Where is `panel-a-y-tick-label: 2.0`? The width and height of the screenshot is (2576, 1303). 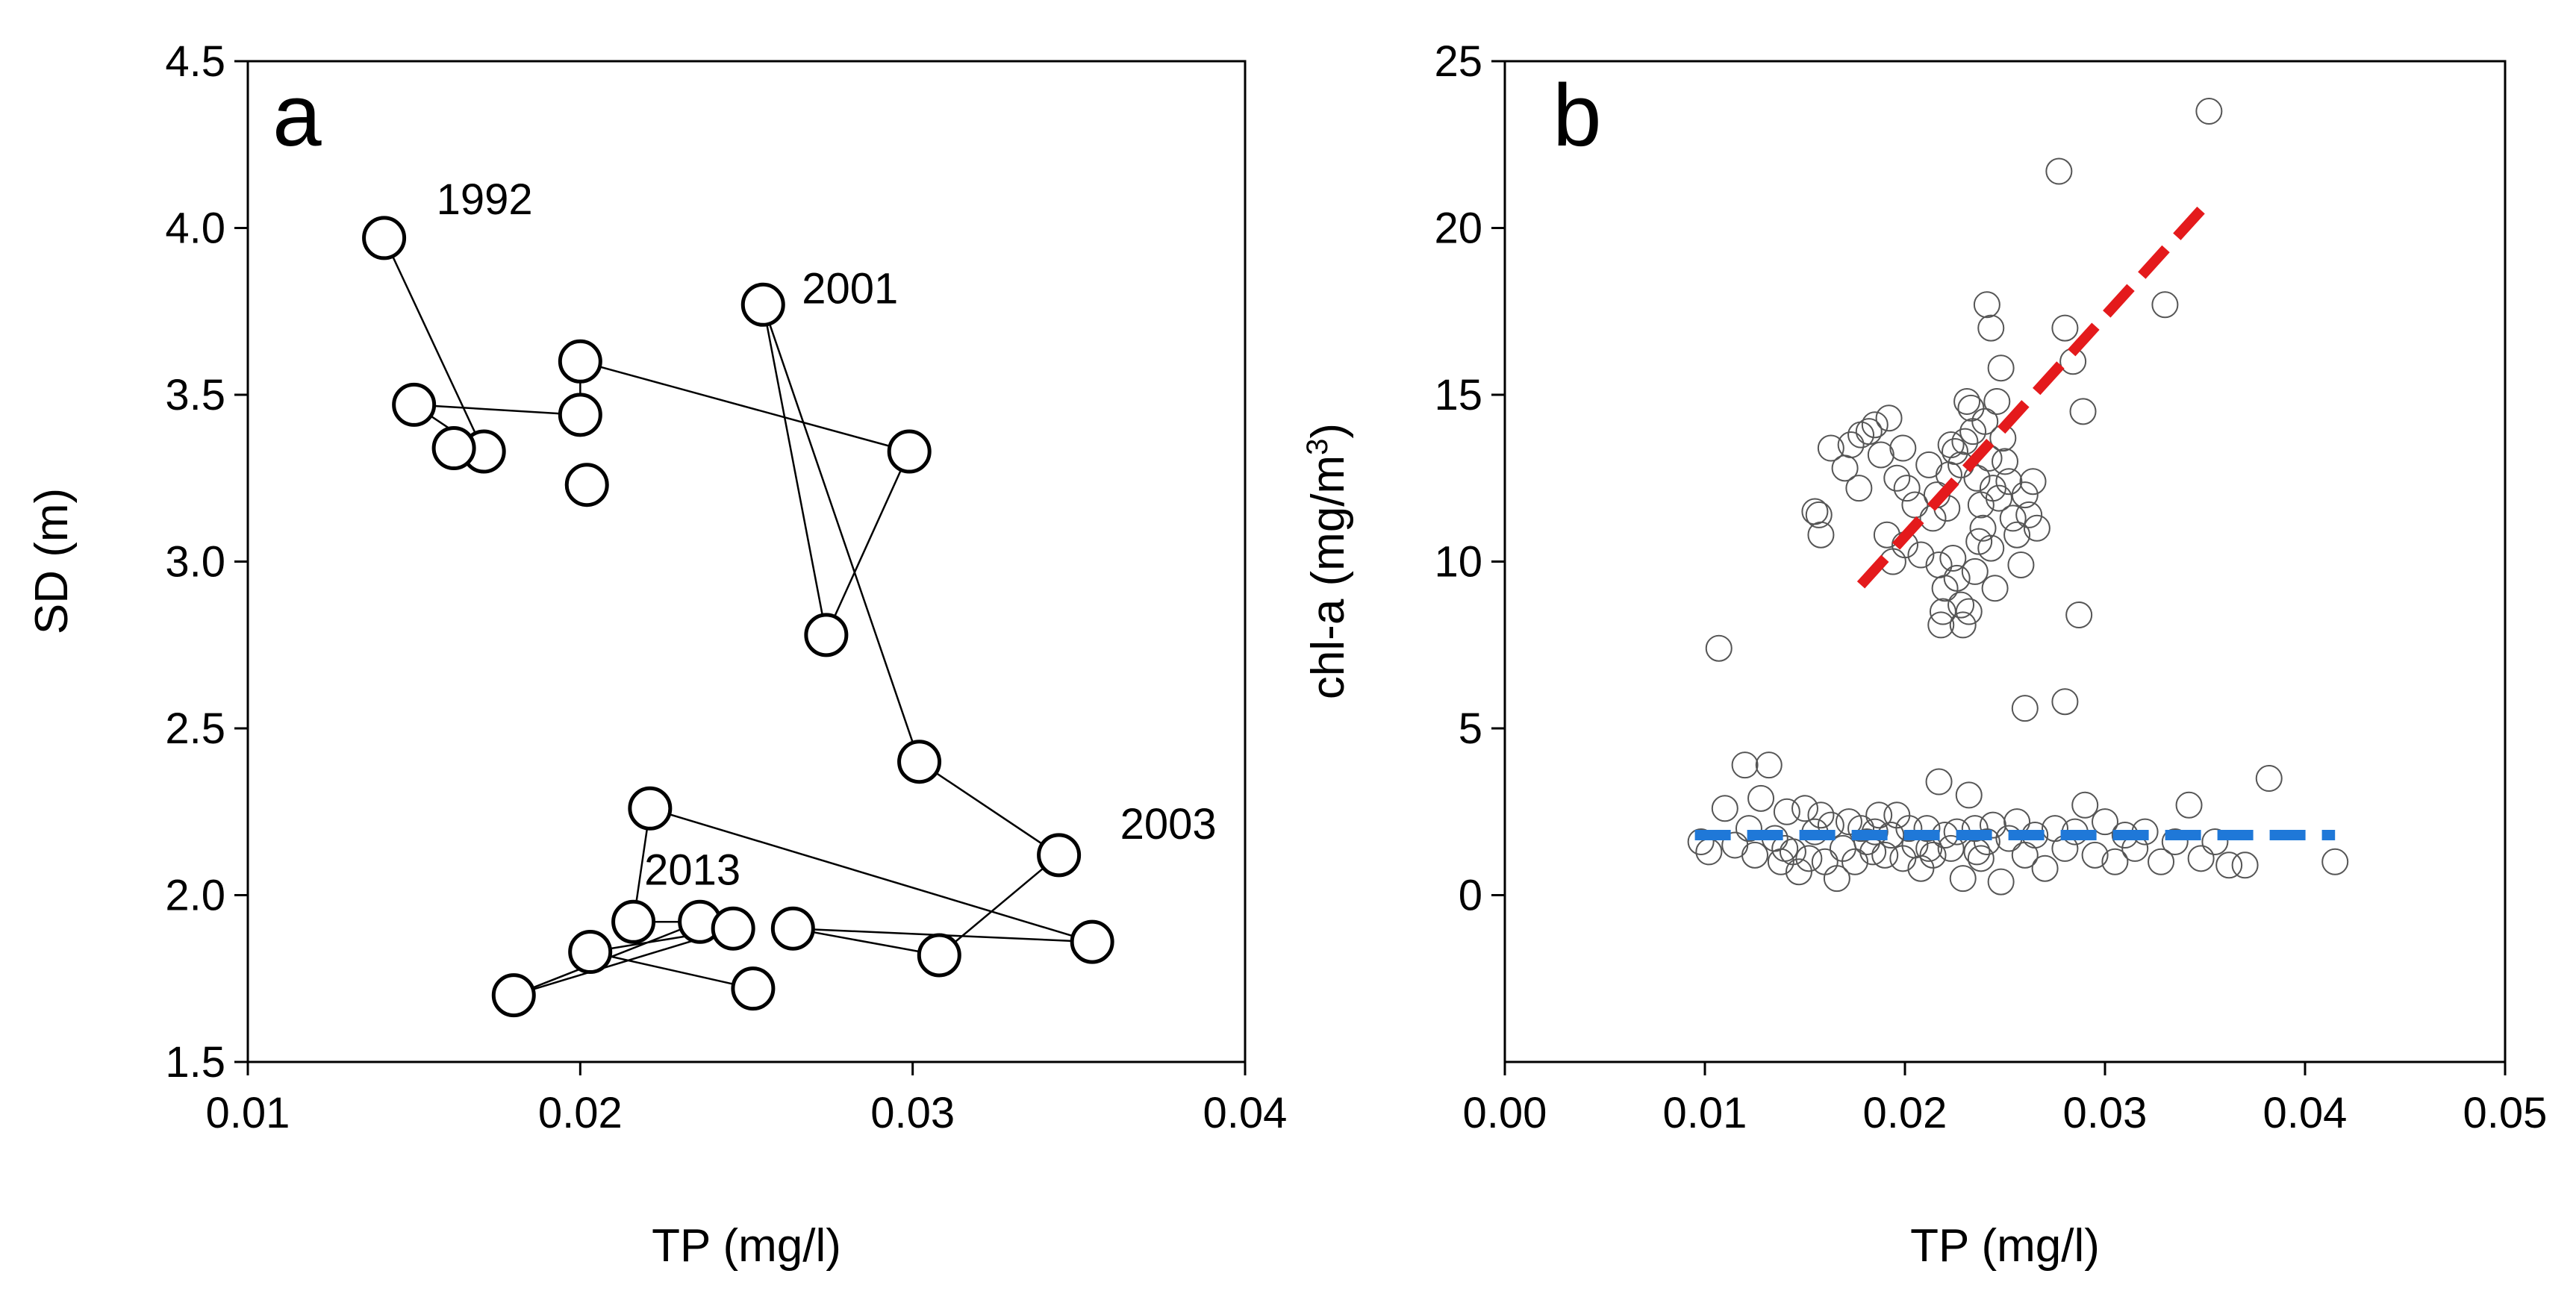
panel-a-y-tick-label: 2.0 is located at coordinates (195, 896).